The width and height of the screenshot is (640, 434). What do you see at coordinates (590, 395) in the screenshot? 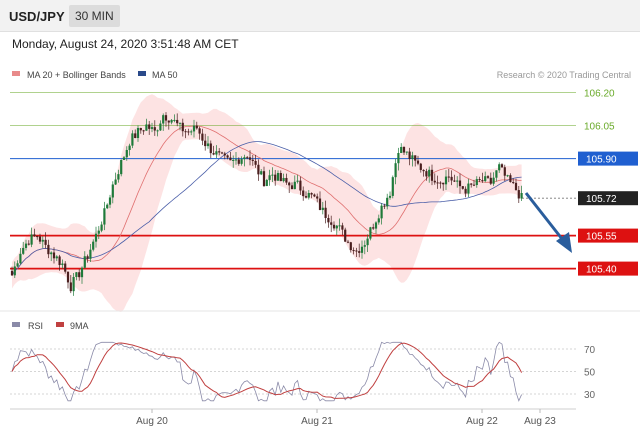
I see `rsi-y-tick-label: 30` at bounding box center [590, 395].